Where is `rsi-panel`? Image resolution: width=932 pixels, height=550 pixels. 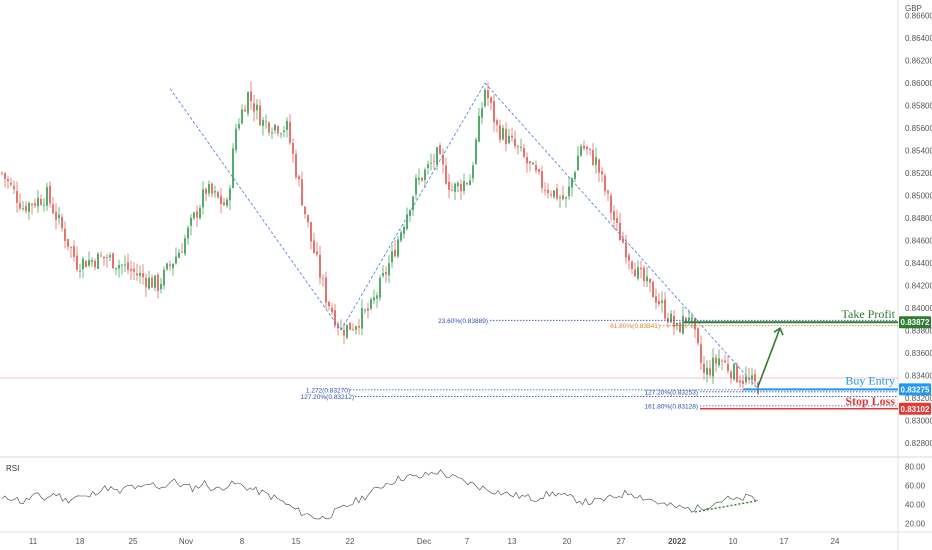
rsi-panel is located at coordinates (449, 495).